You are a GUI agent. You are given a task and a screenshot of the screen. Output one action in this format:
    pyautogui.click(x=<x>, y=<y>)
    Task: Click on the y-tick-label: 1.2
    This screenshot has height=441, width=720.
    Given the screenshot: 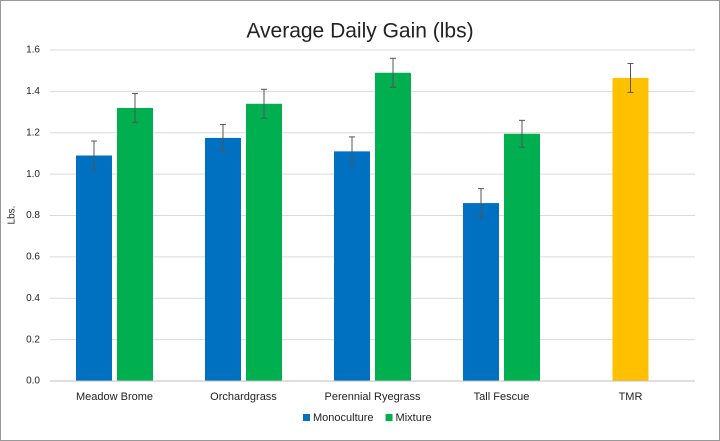 What is the action you would take?
    pyautogui.click(x=33, y=132)
    